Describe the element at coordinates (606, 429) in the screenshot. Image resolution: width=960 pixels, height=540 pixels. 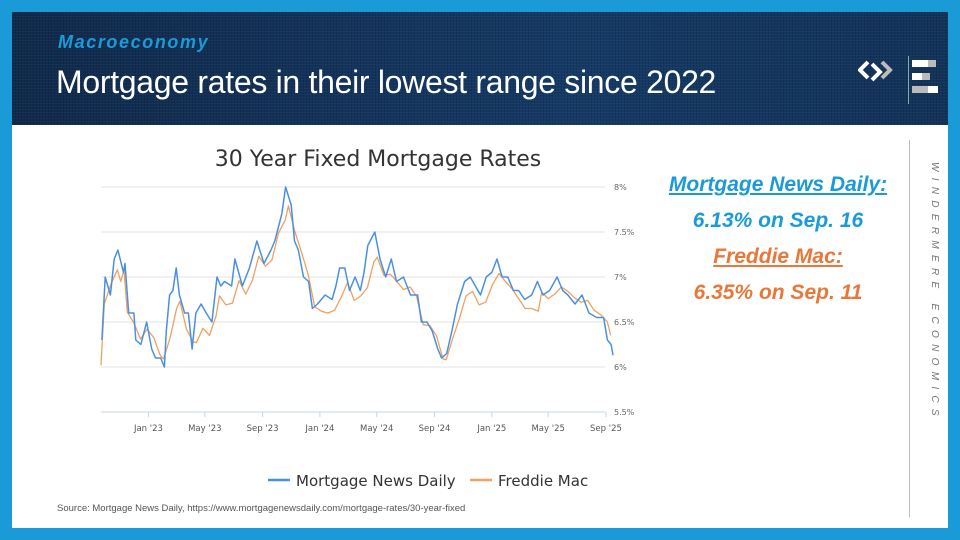
I see `x-tick-label: Sep '25` at that location.